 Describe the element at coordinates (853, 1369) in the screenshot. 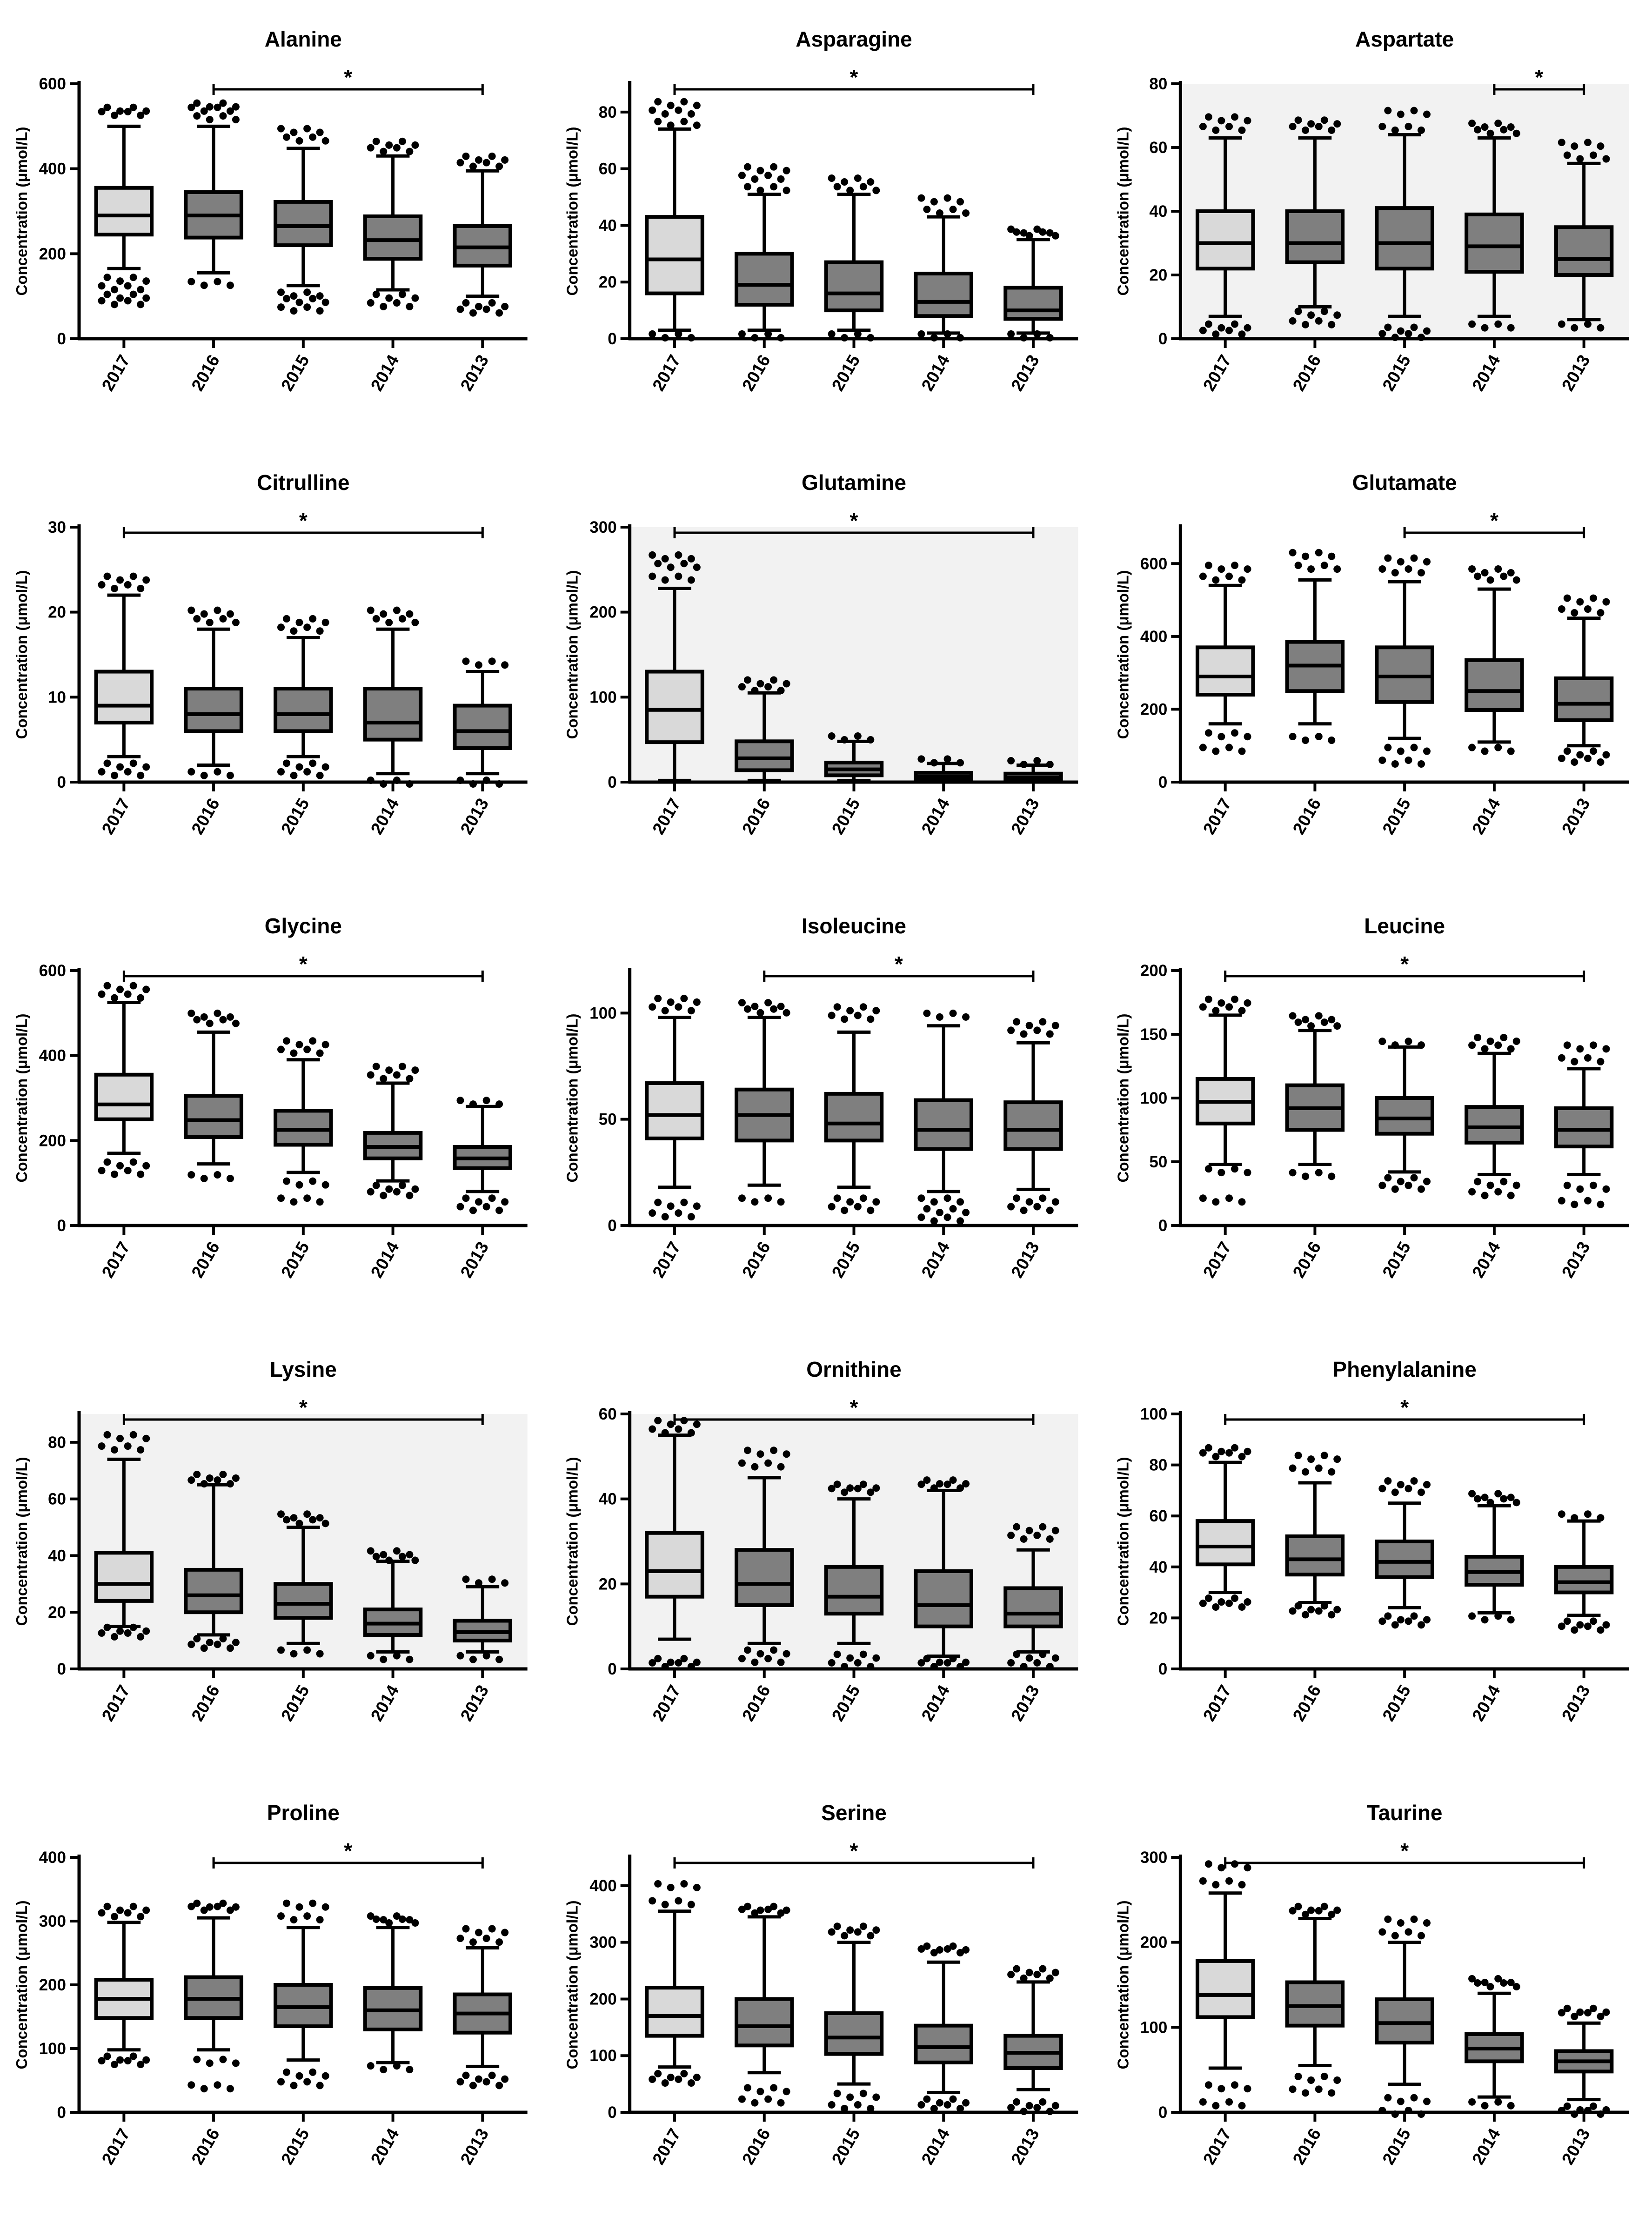

I see `chart-title: Ornithine` at that location.